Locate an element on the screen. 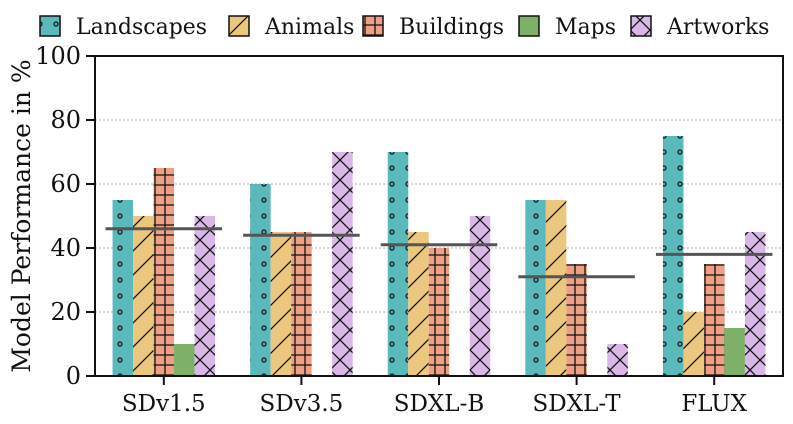  x-tick-label: FLUX is located at coordinates (714, 404).